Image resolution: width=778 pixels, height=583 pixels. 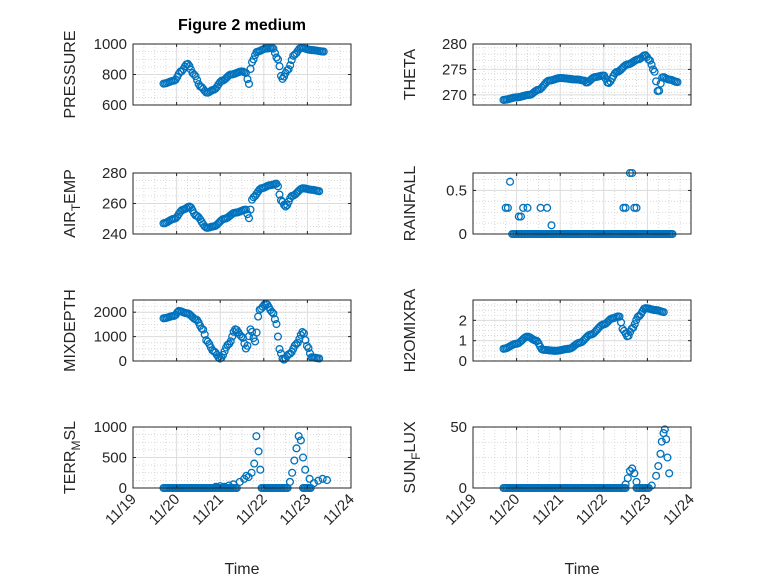 What do you see at coordinates (110, 427) in the screenshot?
I see `y-tick-label: 1000` at bounding box center [110, 427].